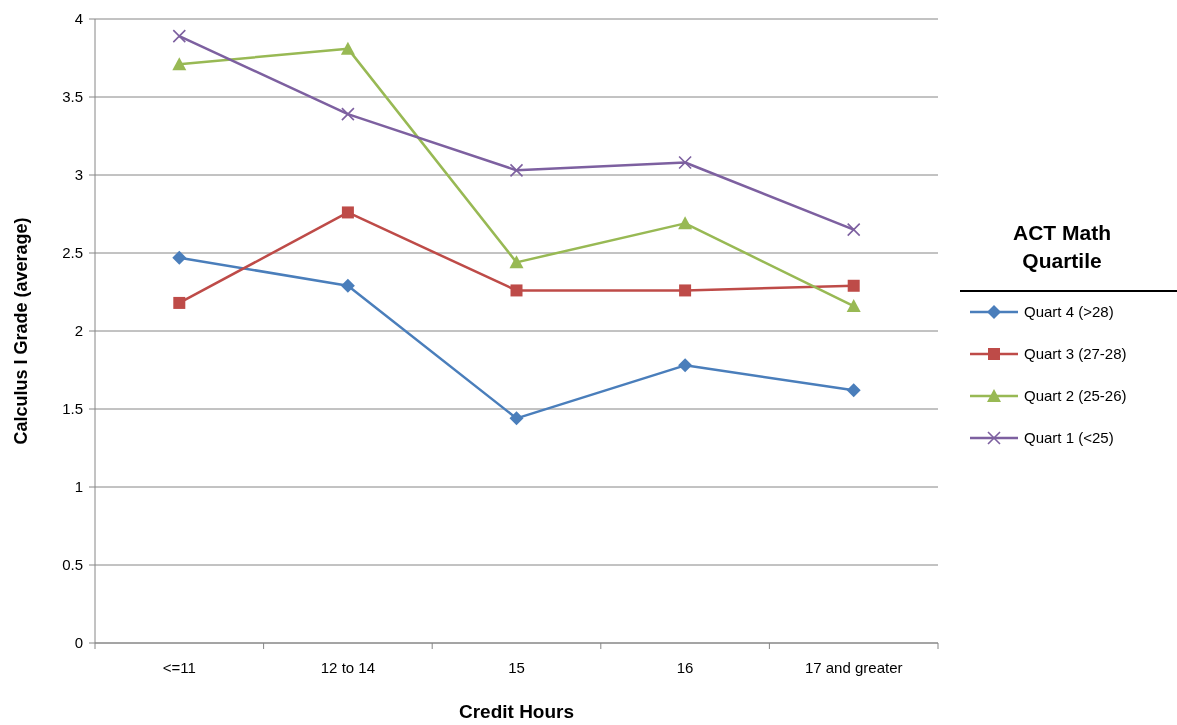 The width and height of the screenshot is (1177, 725). What do you see at coordinates (21, 331) in the screenshot?
I see `y-axis-title: Calculus I Grade (average)` at bounding box center [21, 331].